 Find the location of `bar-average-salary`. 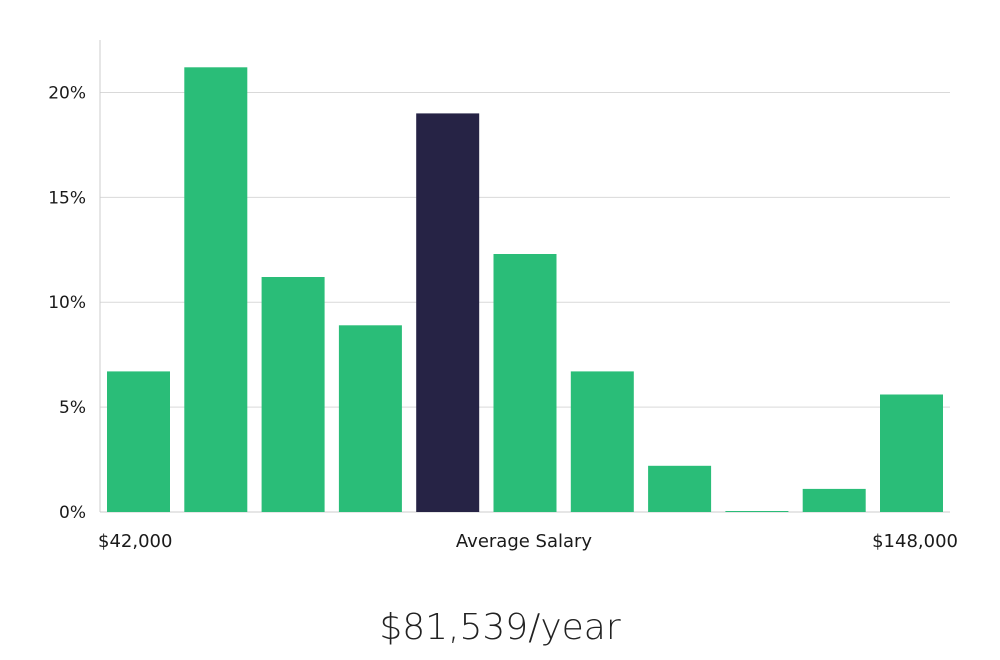

bar-average-salary is located at coordinates (448, 313).